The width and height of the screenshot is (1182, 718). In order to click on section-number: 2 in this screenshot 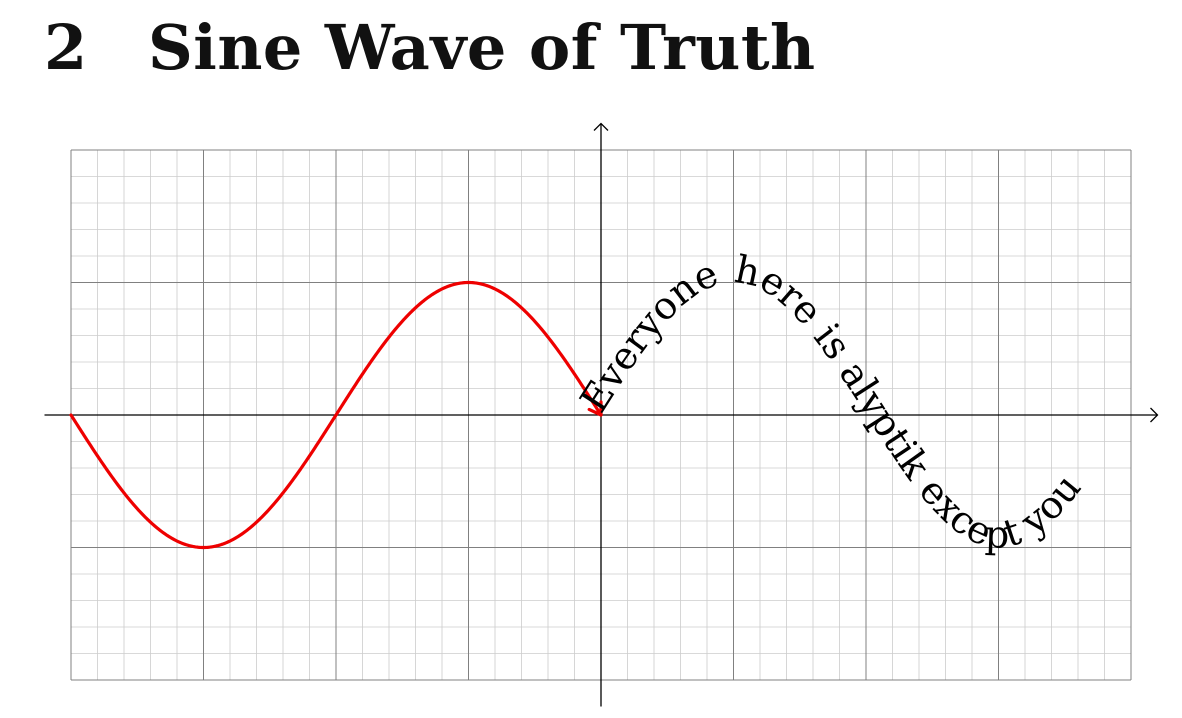, I will do `click(66, 47)`.